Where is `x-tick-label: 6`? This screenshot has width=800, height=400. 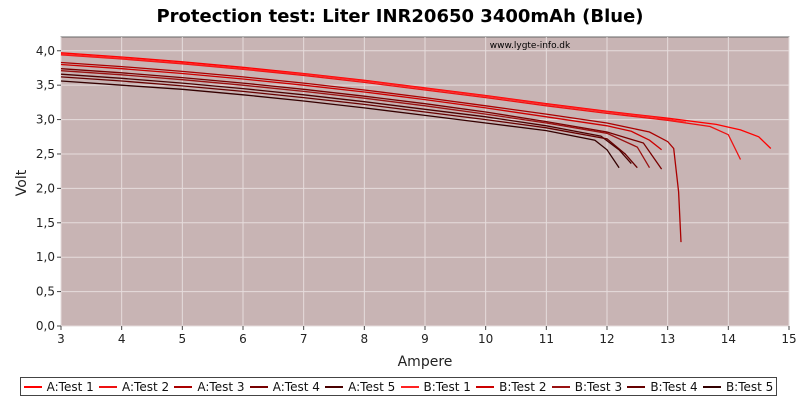
x-tick-label: 6 is located at coordinates (243, 339).